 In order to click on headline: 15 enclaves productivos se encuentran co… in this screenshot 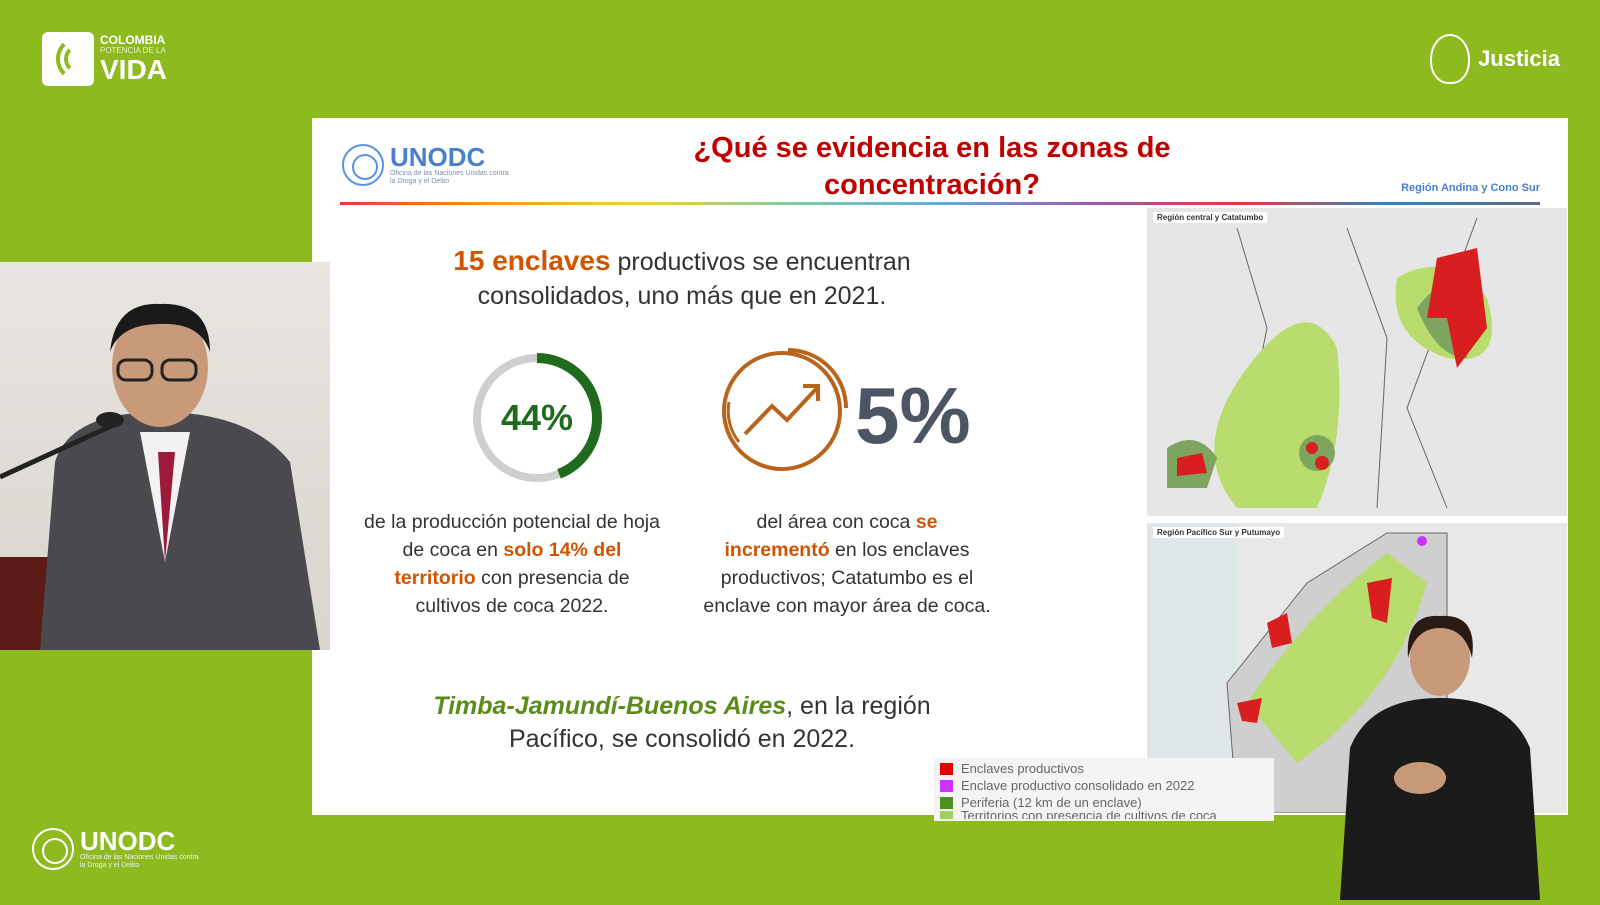, I will do `click(682, 278)`.